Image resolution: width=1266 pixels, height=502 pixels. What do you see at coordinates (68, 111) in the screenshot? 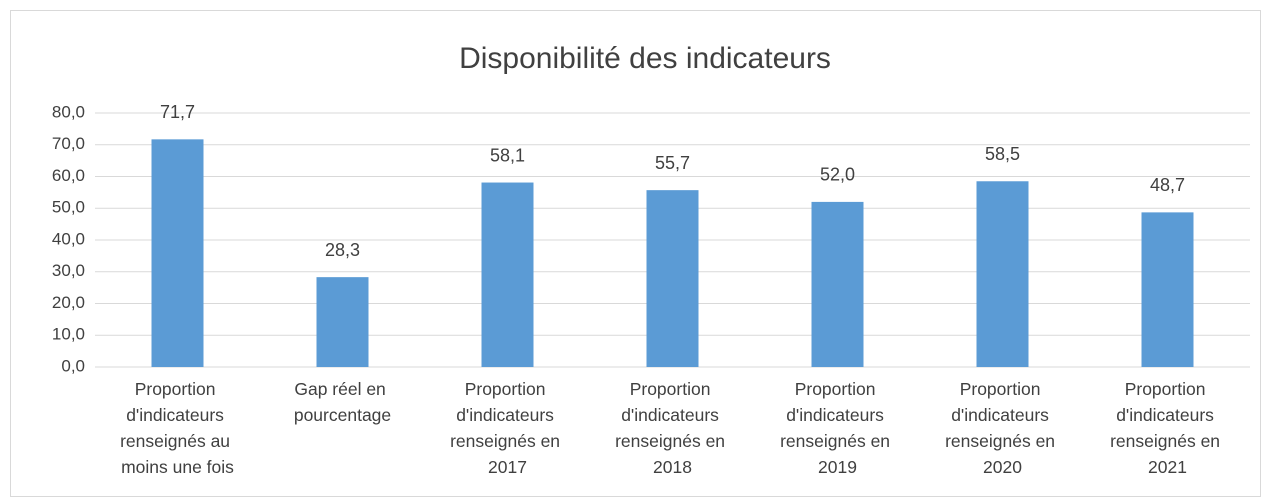
I see `y-tick-label: 80,0` at bounding box center [68, 111].